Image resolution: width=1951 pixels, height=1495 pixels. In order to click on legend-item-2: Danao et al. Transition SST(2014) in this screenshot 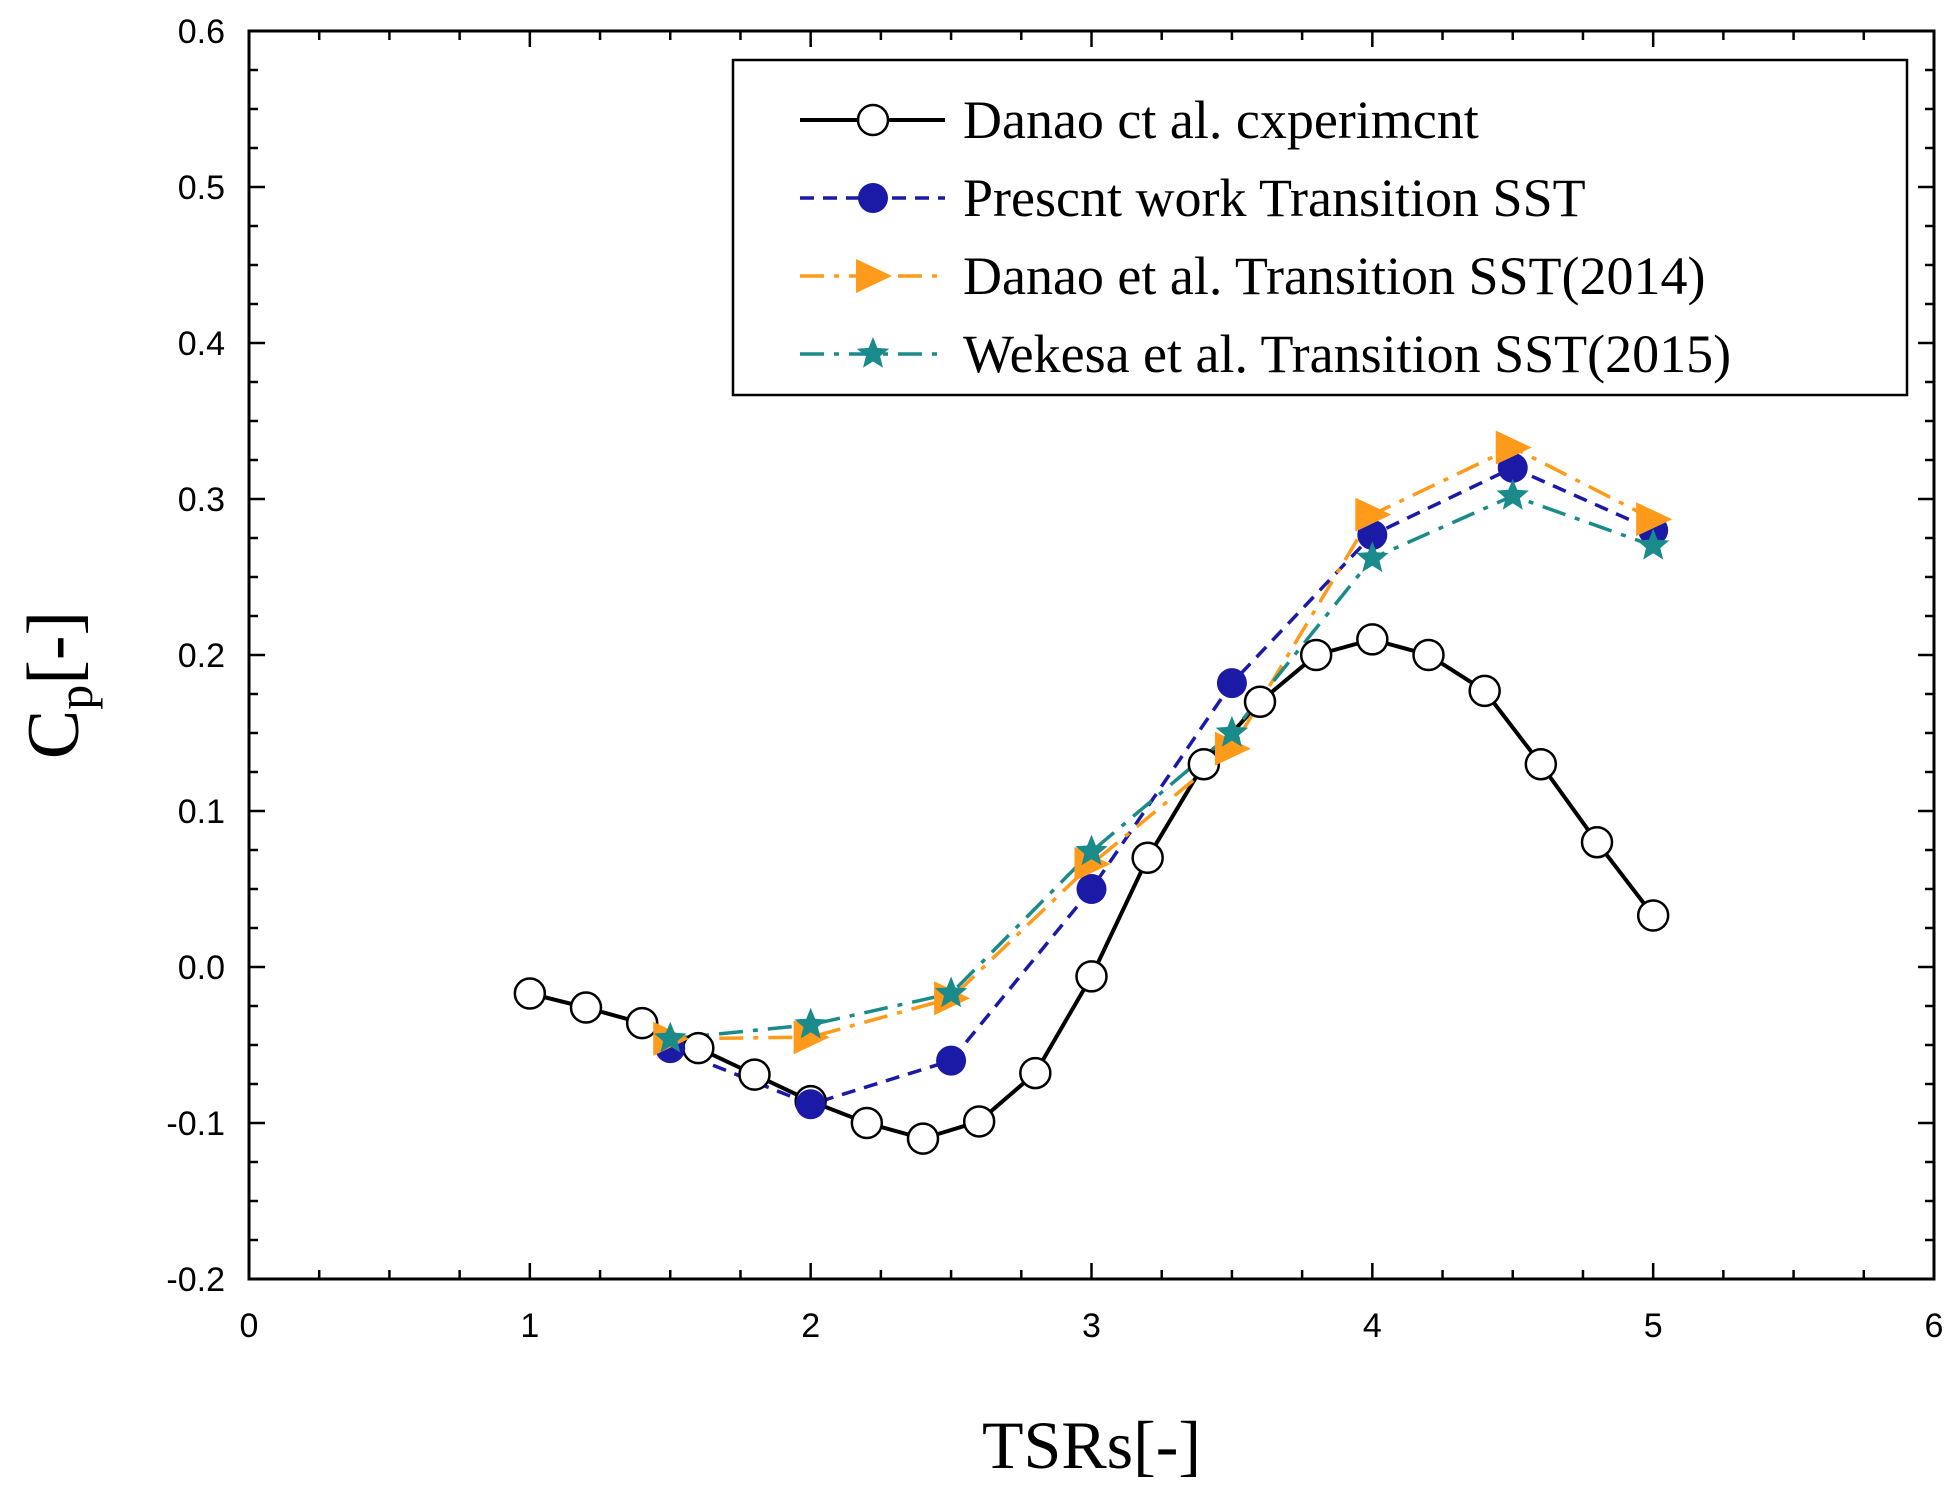, I will do `click(1252, 276)`.